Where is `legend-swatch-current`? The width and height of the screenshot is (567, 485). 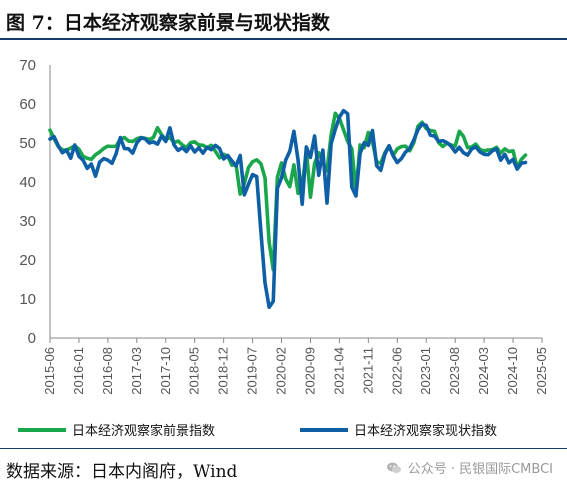 legend-swatch-current is located at coordinates (324, 429).